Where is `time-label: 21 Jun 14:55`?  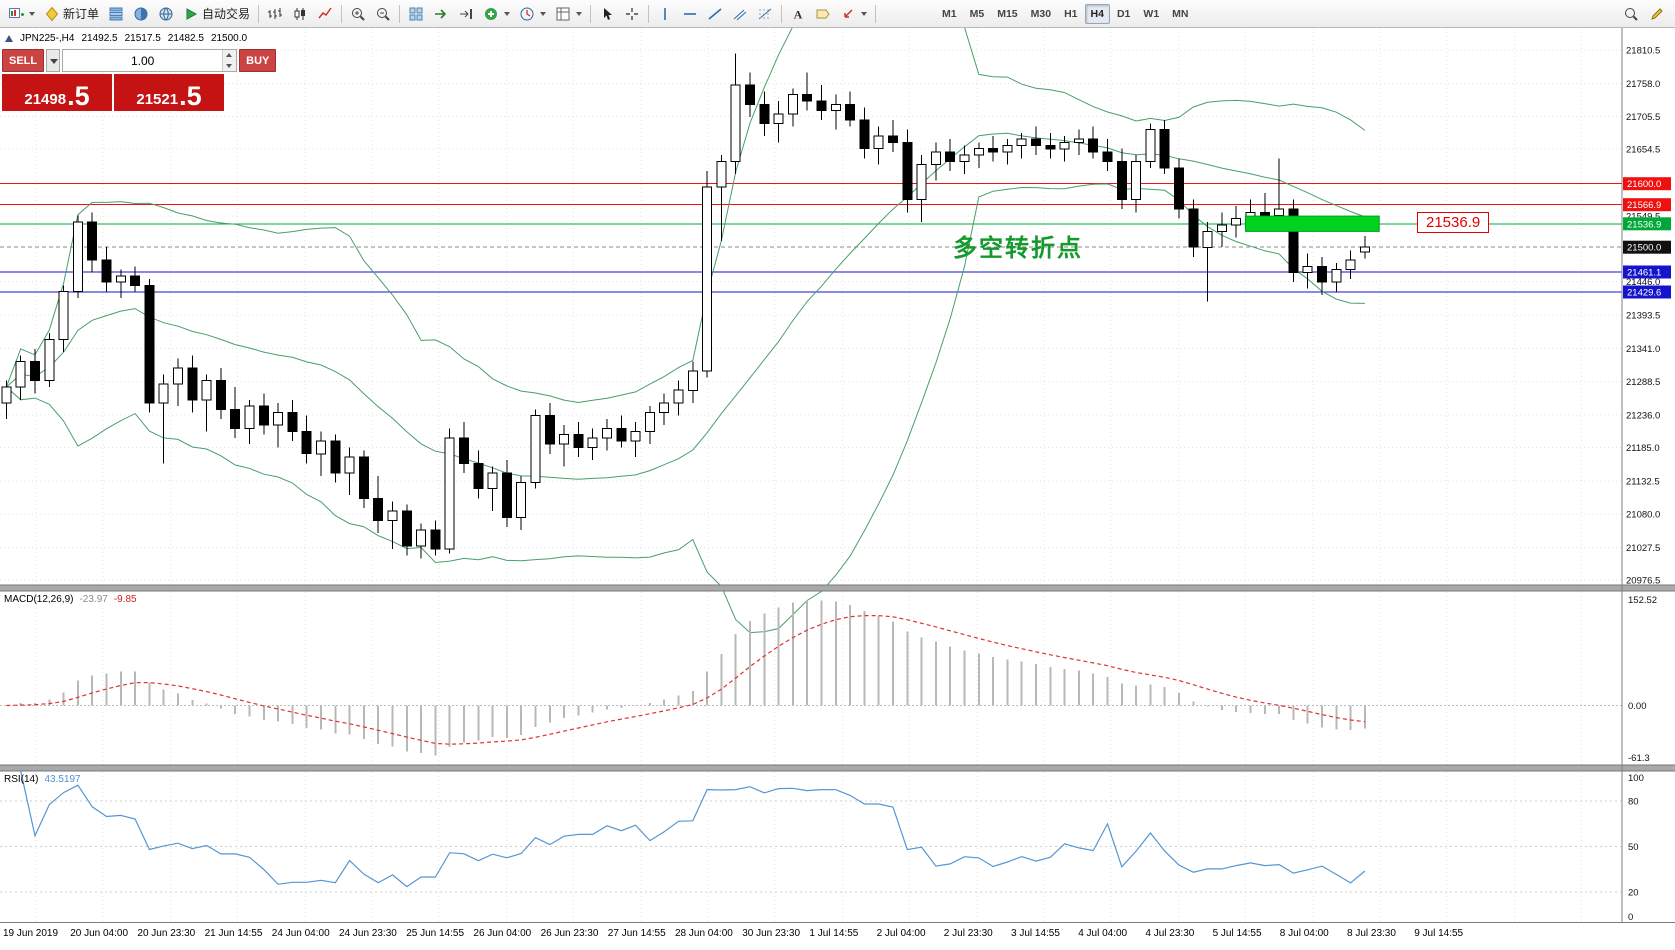
time-label: 21 Jun 14:55 is located at coordinates (233, 933).